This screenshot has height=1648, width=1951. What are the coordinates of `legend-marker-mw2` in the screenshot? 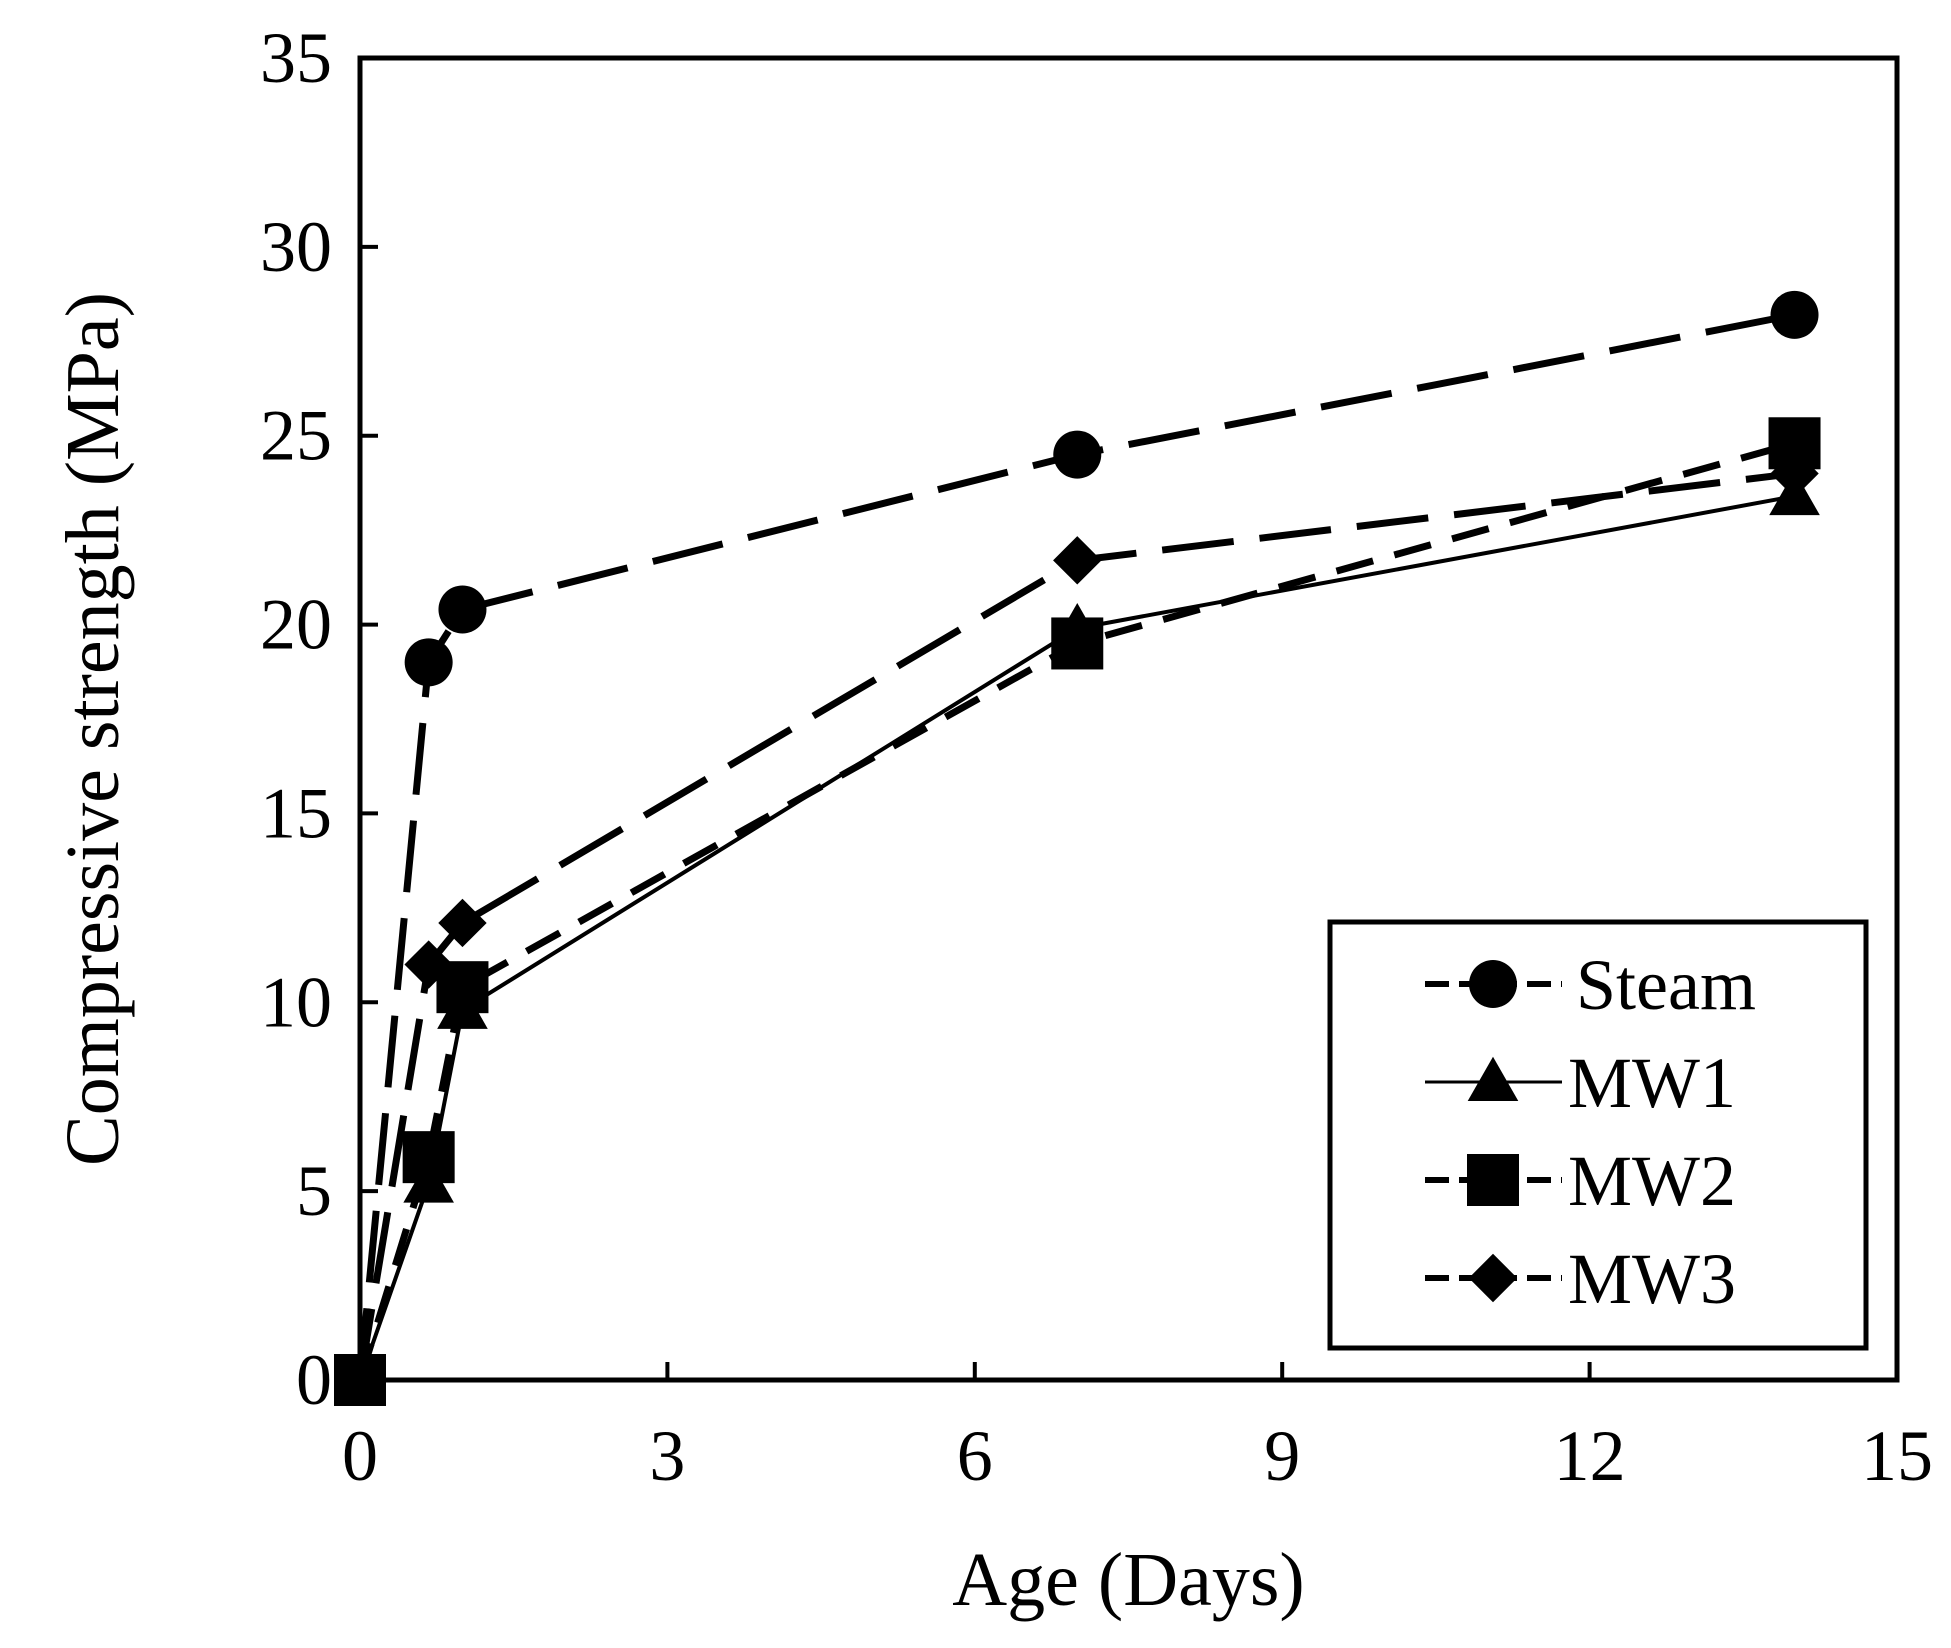 It's located at (1493, 1180).